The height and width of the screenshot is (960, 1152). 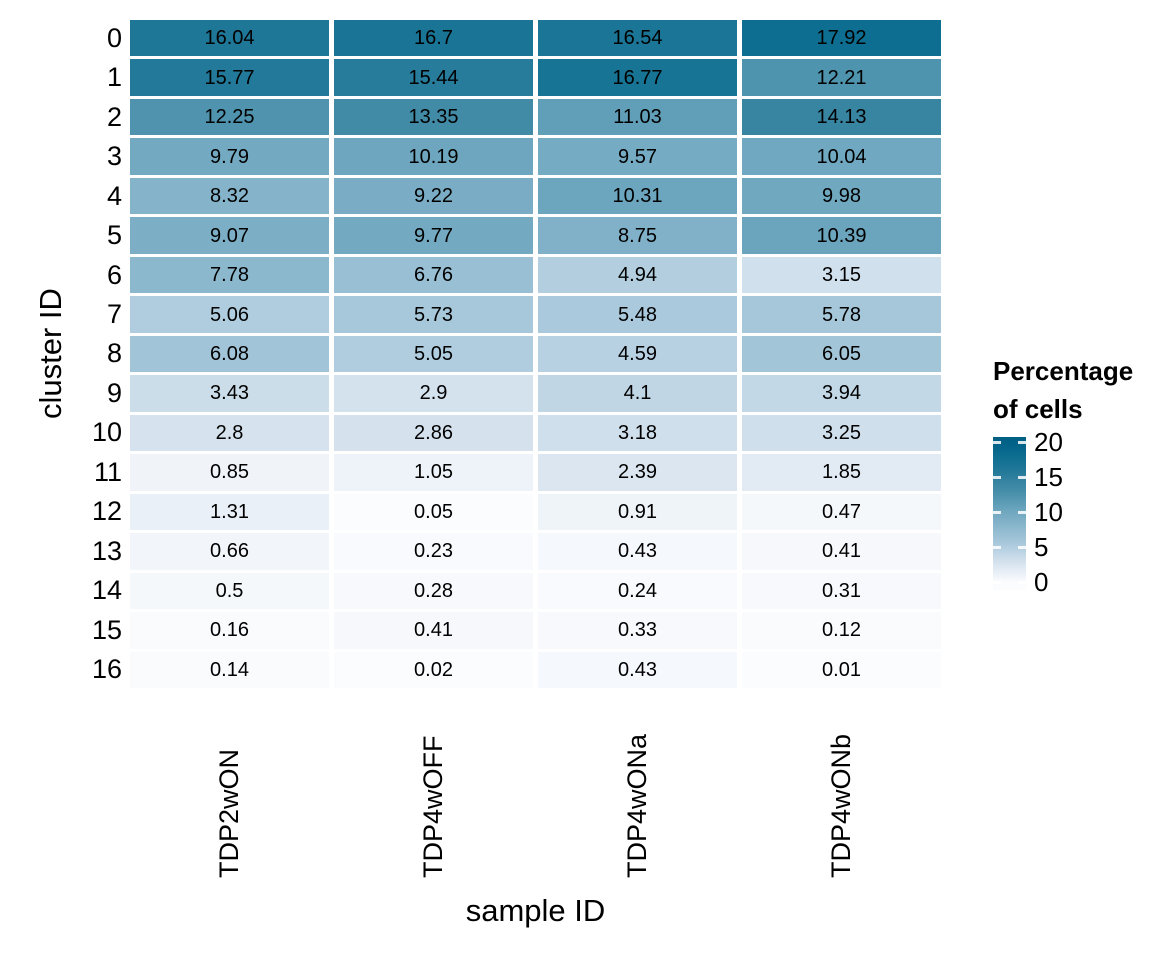 I want to click on cell-value-label: 0.47, so click(x=841, y=511).